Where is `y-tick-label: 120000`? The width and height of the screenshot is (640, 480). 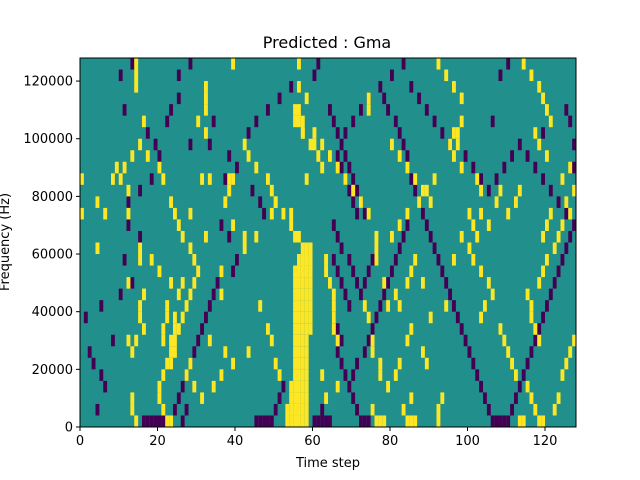 y-tick-label: 120000 is located at coordinates (48, 82).